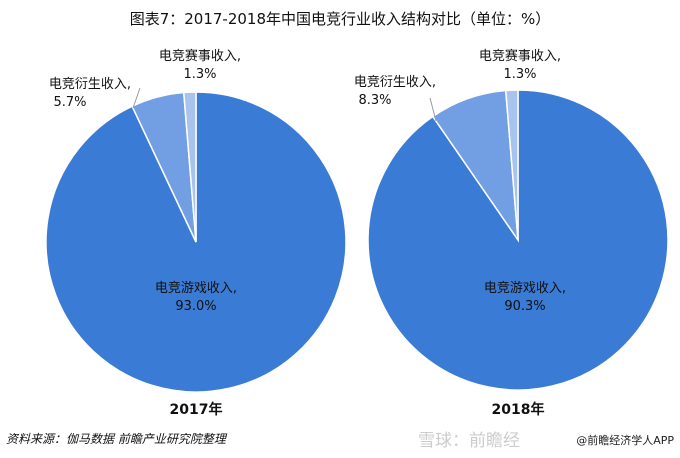  Describe the element at coordinates (625, 440) in the screenshot. I see `credit: @前瞻经济学人APP` at that location.